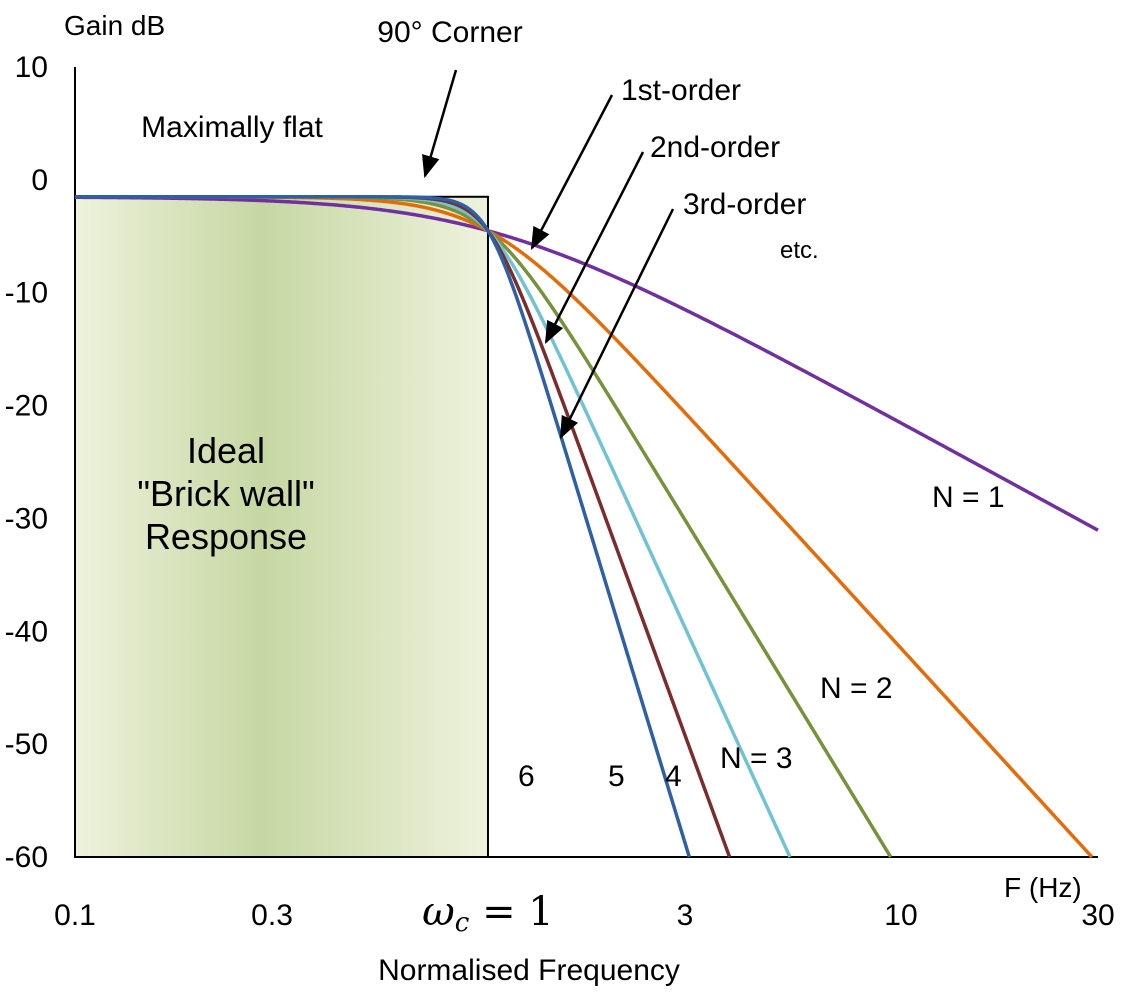  Describe the element at coordinates (715, 147) in the screenshot. I see `second-order-label: 2nd-order` at that location.